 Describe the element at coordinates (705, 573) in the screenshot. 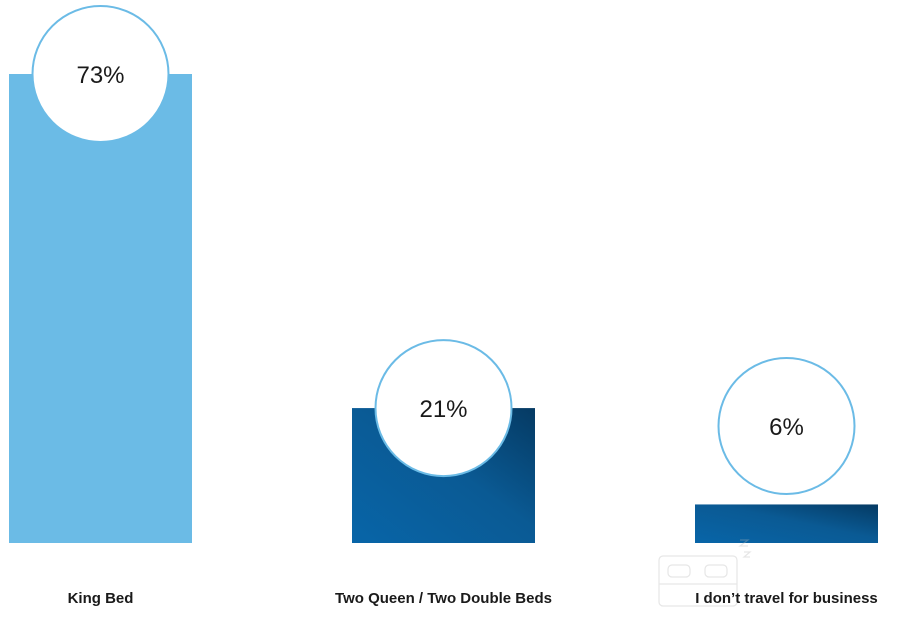

I see `bed-watermark-icon` at that location.